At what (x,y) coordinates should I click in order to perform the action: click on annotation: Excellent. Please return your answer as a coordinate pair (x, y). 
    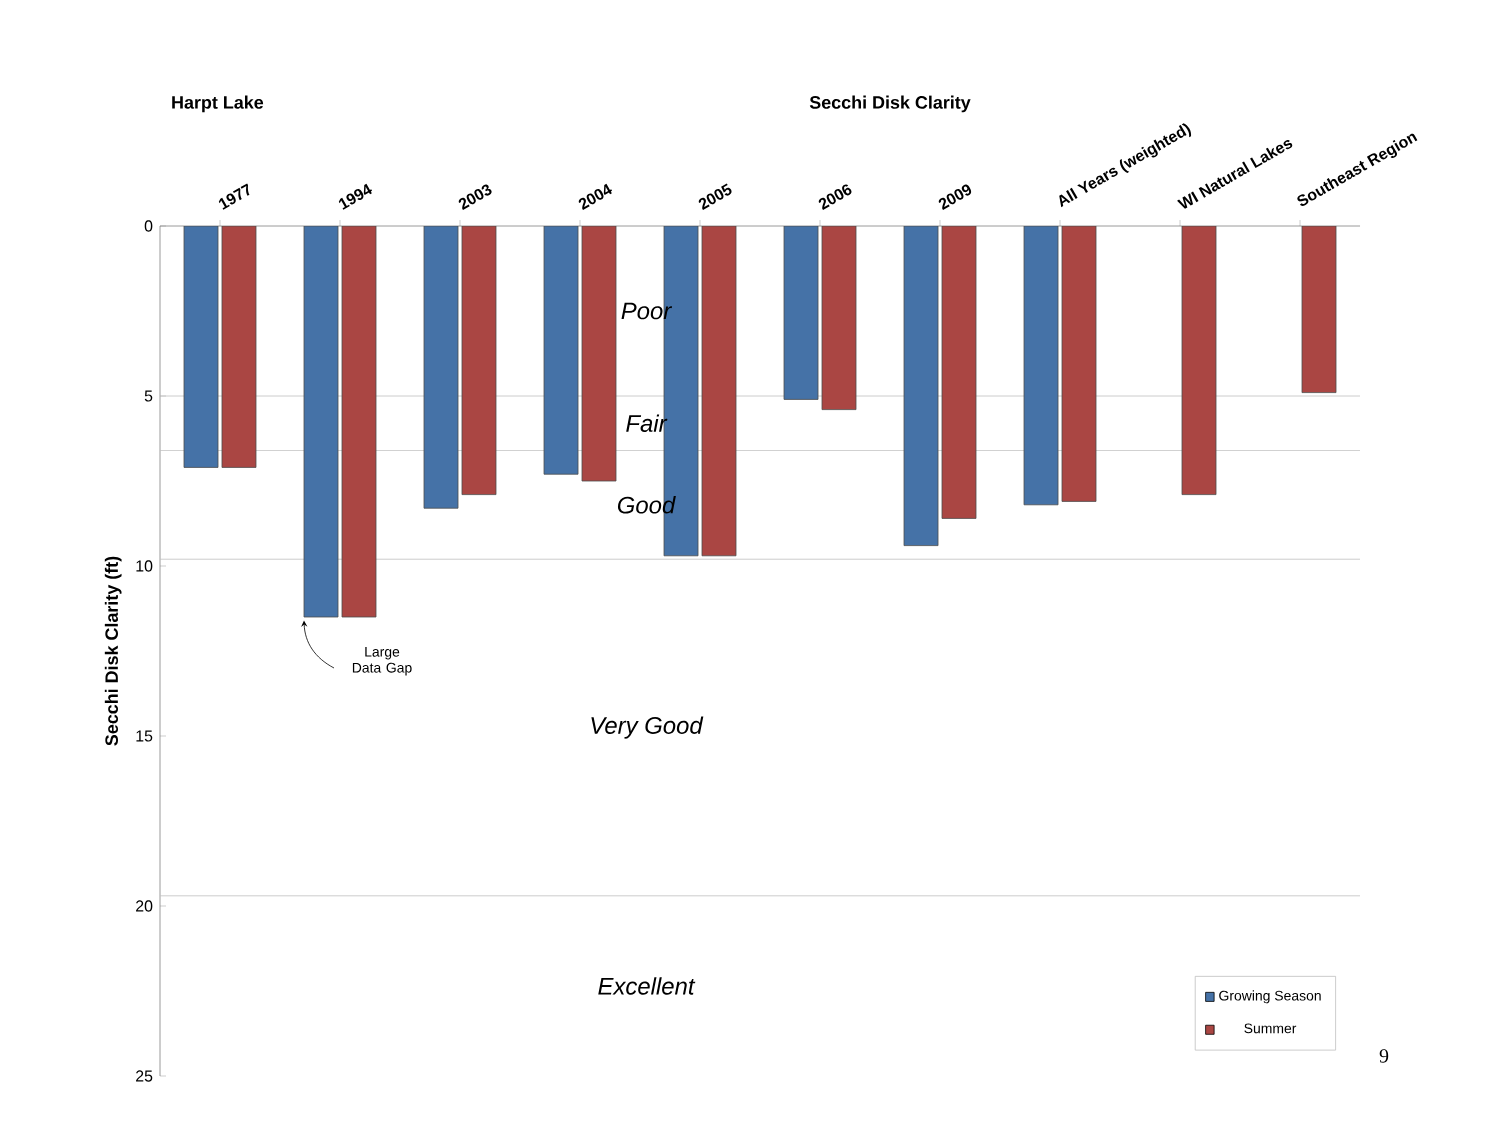
    Looking at the image, I should click on (647, 986).